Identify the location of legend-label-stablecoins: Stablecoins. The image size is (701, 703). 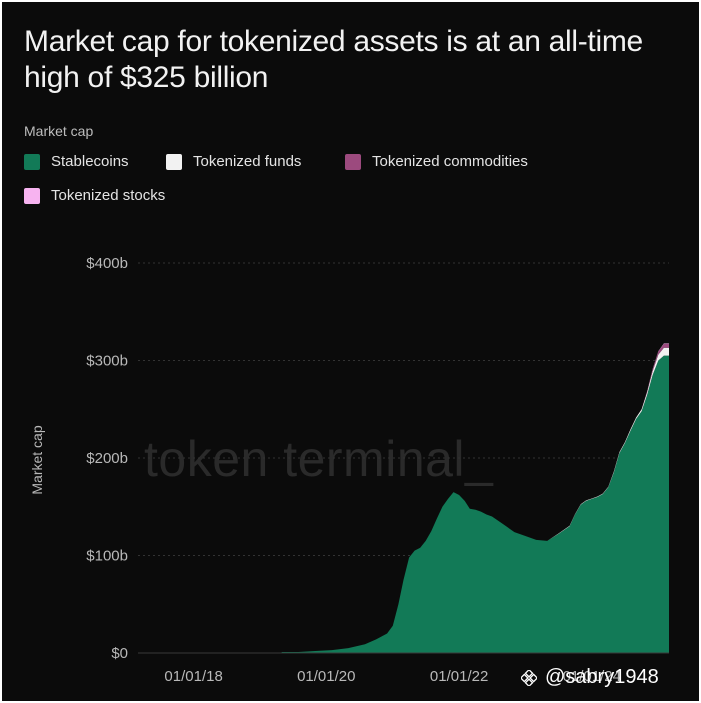
(90, 161).